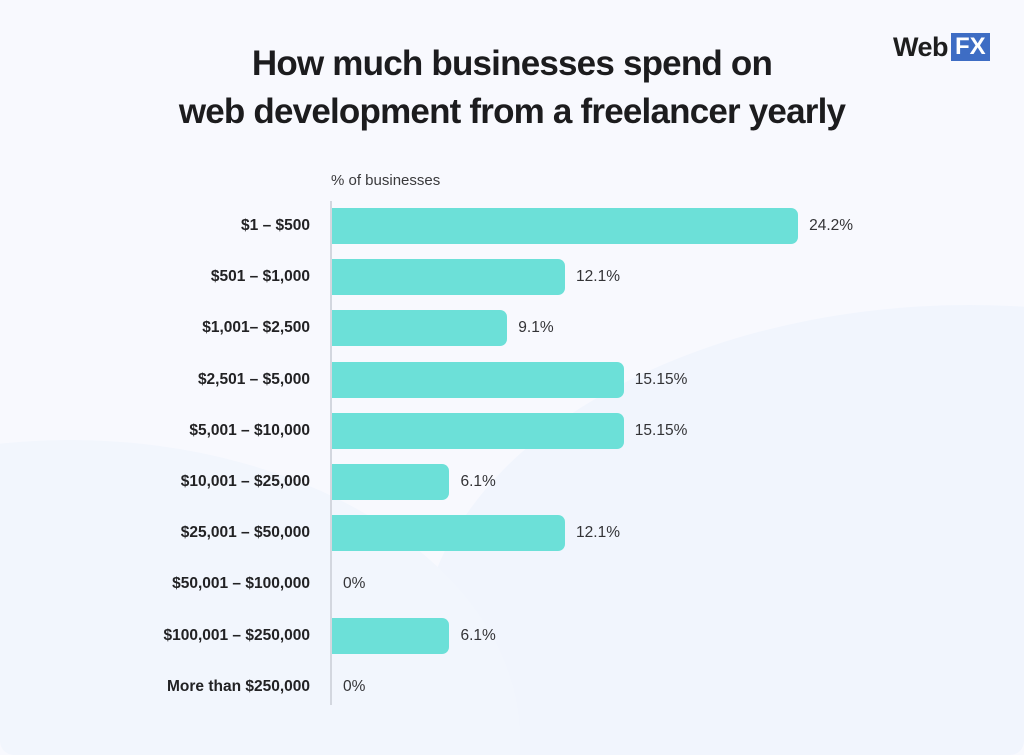  I want to click on bar-row: $50,001 – $100,000 0%, so click(512, 584).